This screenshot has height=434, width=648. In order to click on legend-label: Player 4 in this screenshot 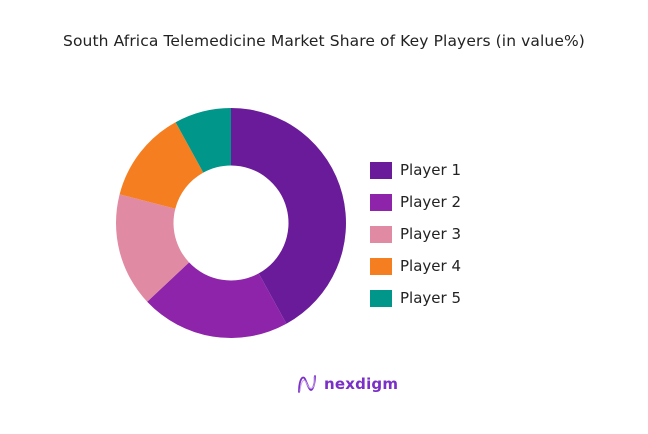, I will do `click(430, 266)`.